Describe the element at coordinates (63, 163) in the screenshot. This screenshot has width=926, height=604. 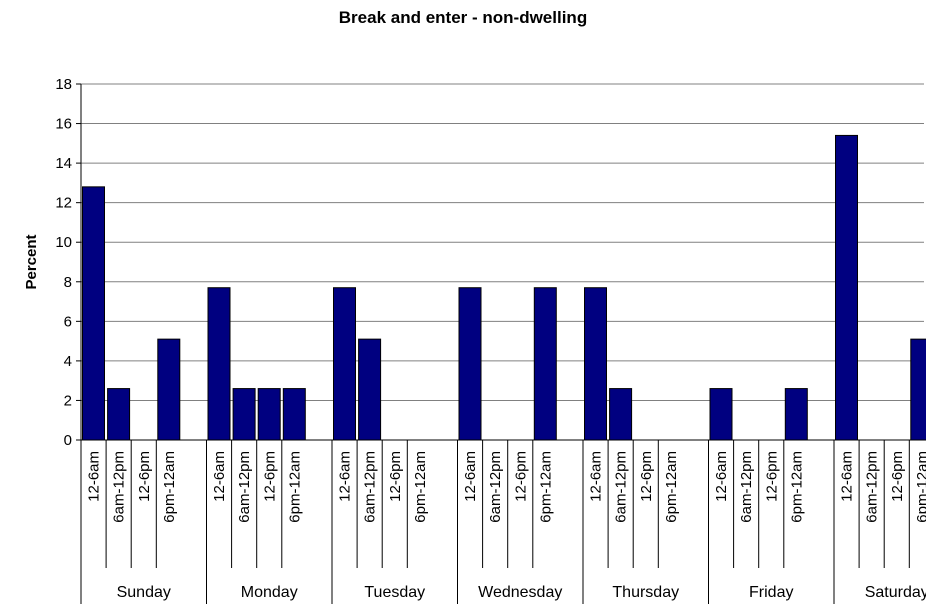
I see `y-tick-label: 14` at that location.